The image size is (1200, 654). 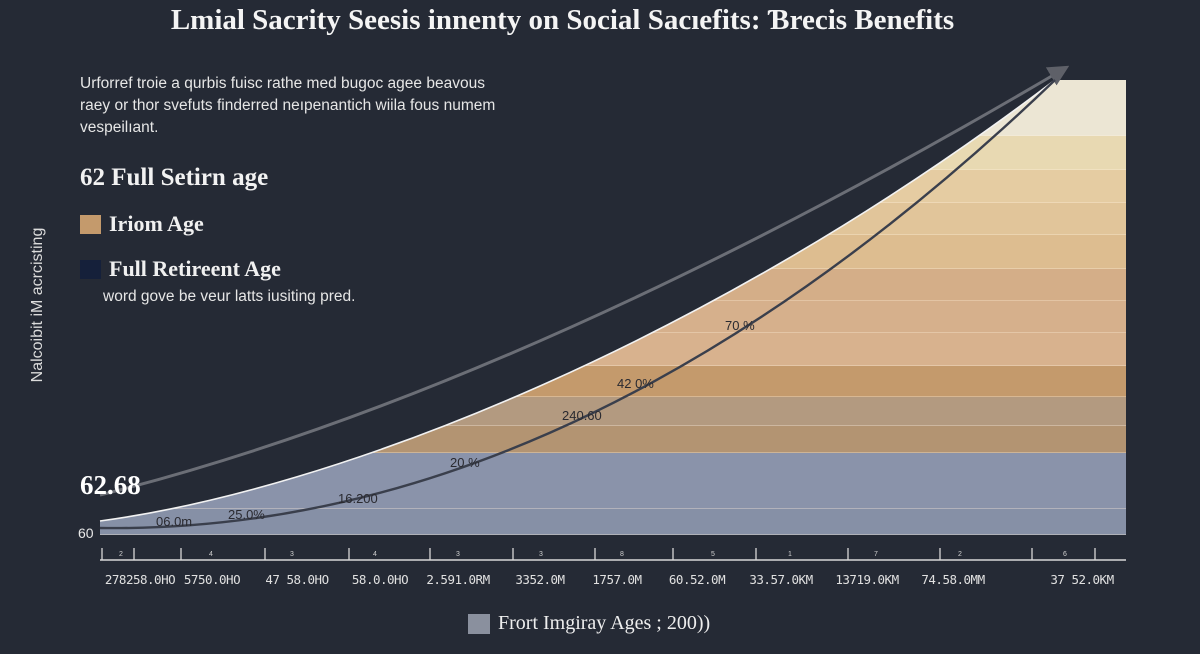 I want to click on data-label: 06.0m, so click(x=174, y=521).